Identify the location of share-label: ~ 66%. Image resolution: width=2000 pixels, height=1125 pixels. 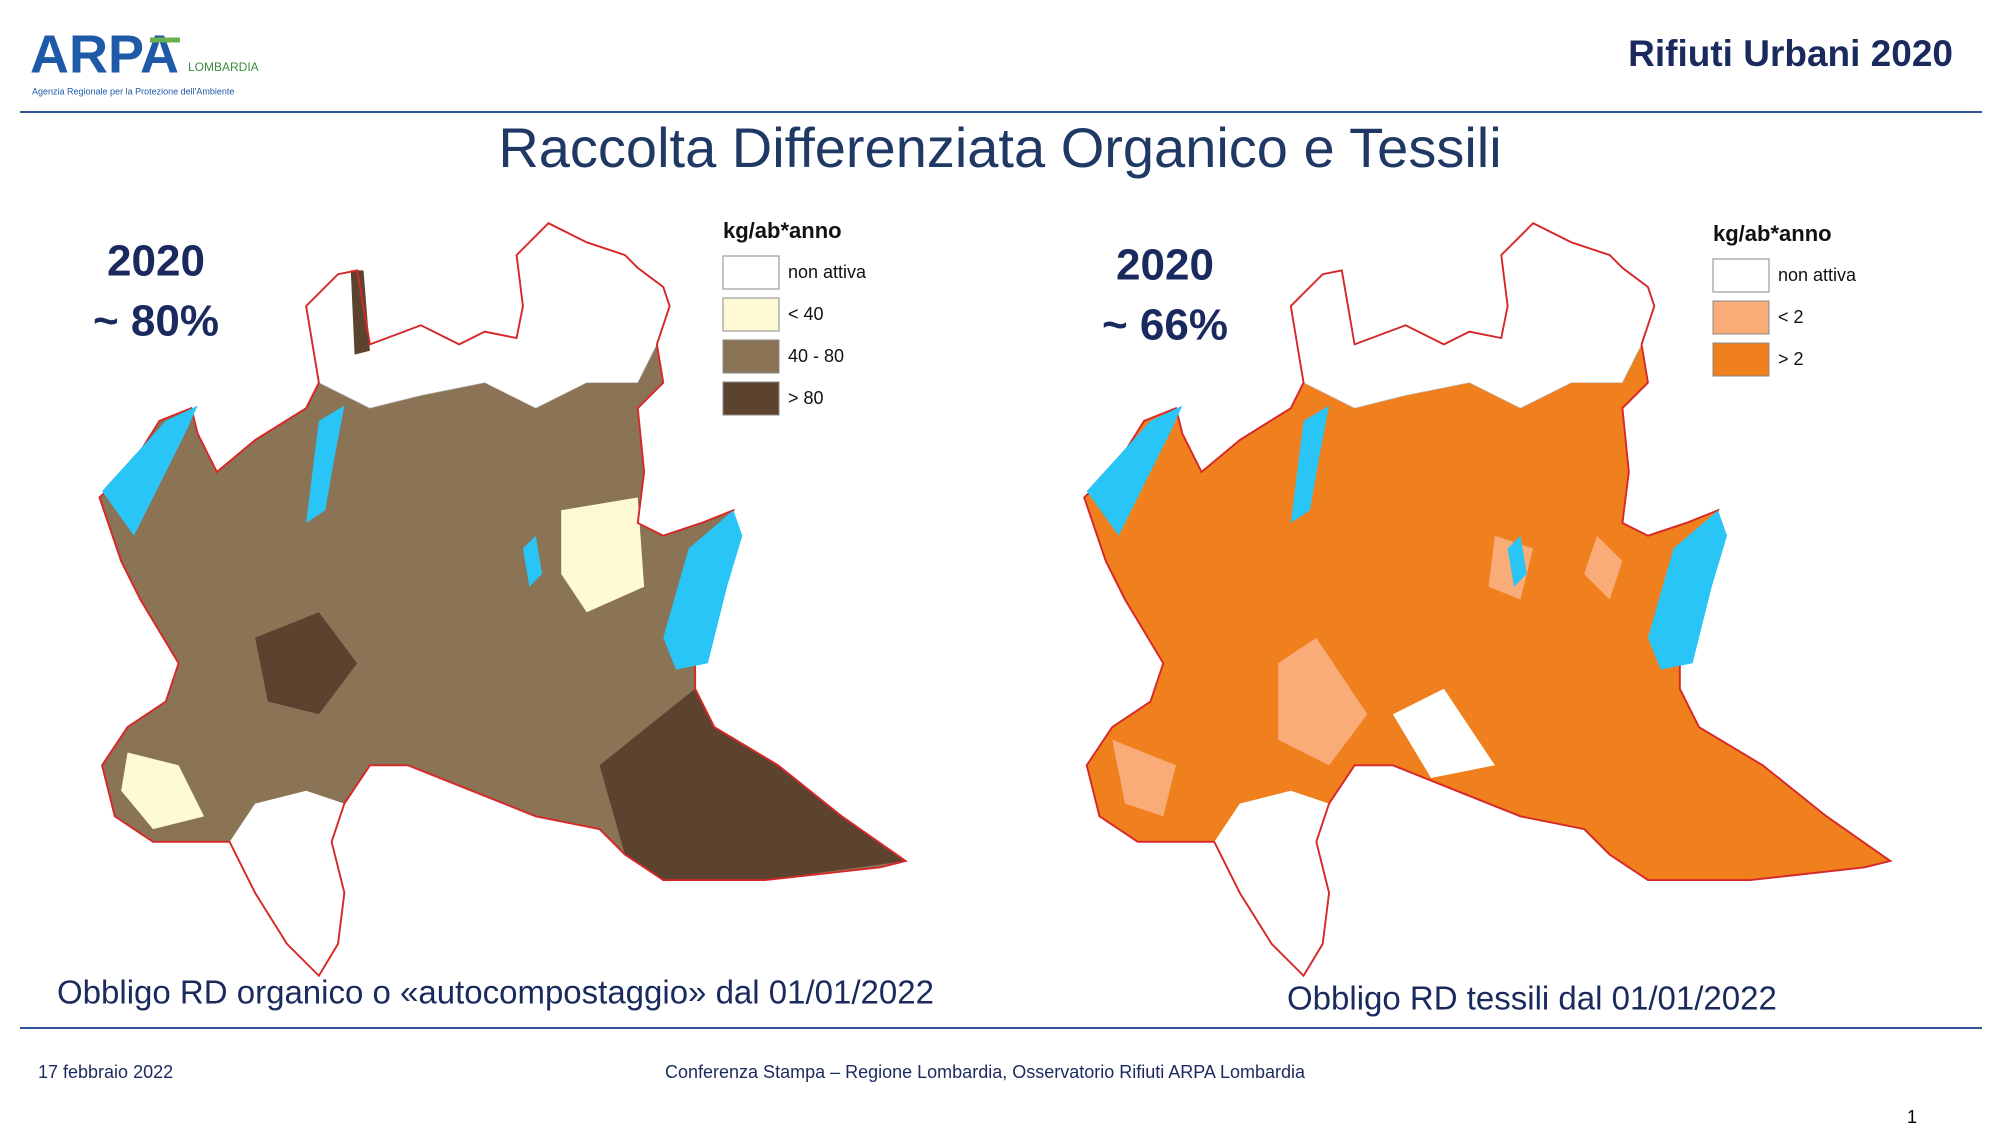
(1165, 325).